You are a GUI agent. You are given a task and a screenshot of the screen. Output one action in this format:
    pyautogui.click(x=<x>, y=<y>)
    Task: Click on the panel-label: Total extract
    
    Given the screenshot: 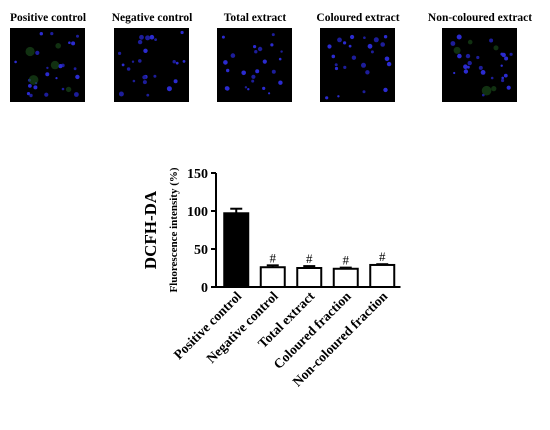 What is the action you would take?
    pyautogui.click(x=255, y=18)
    